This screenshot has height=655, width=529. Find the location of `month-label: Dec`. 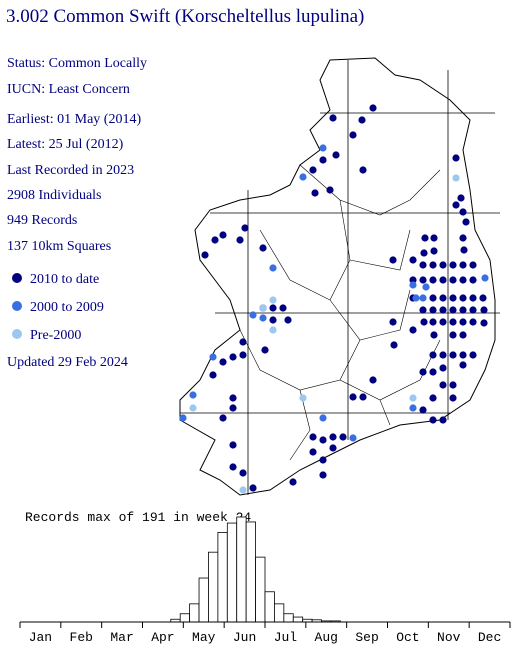

month-label: Dec is located at coordinates (489, 637).